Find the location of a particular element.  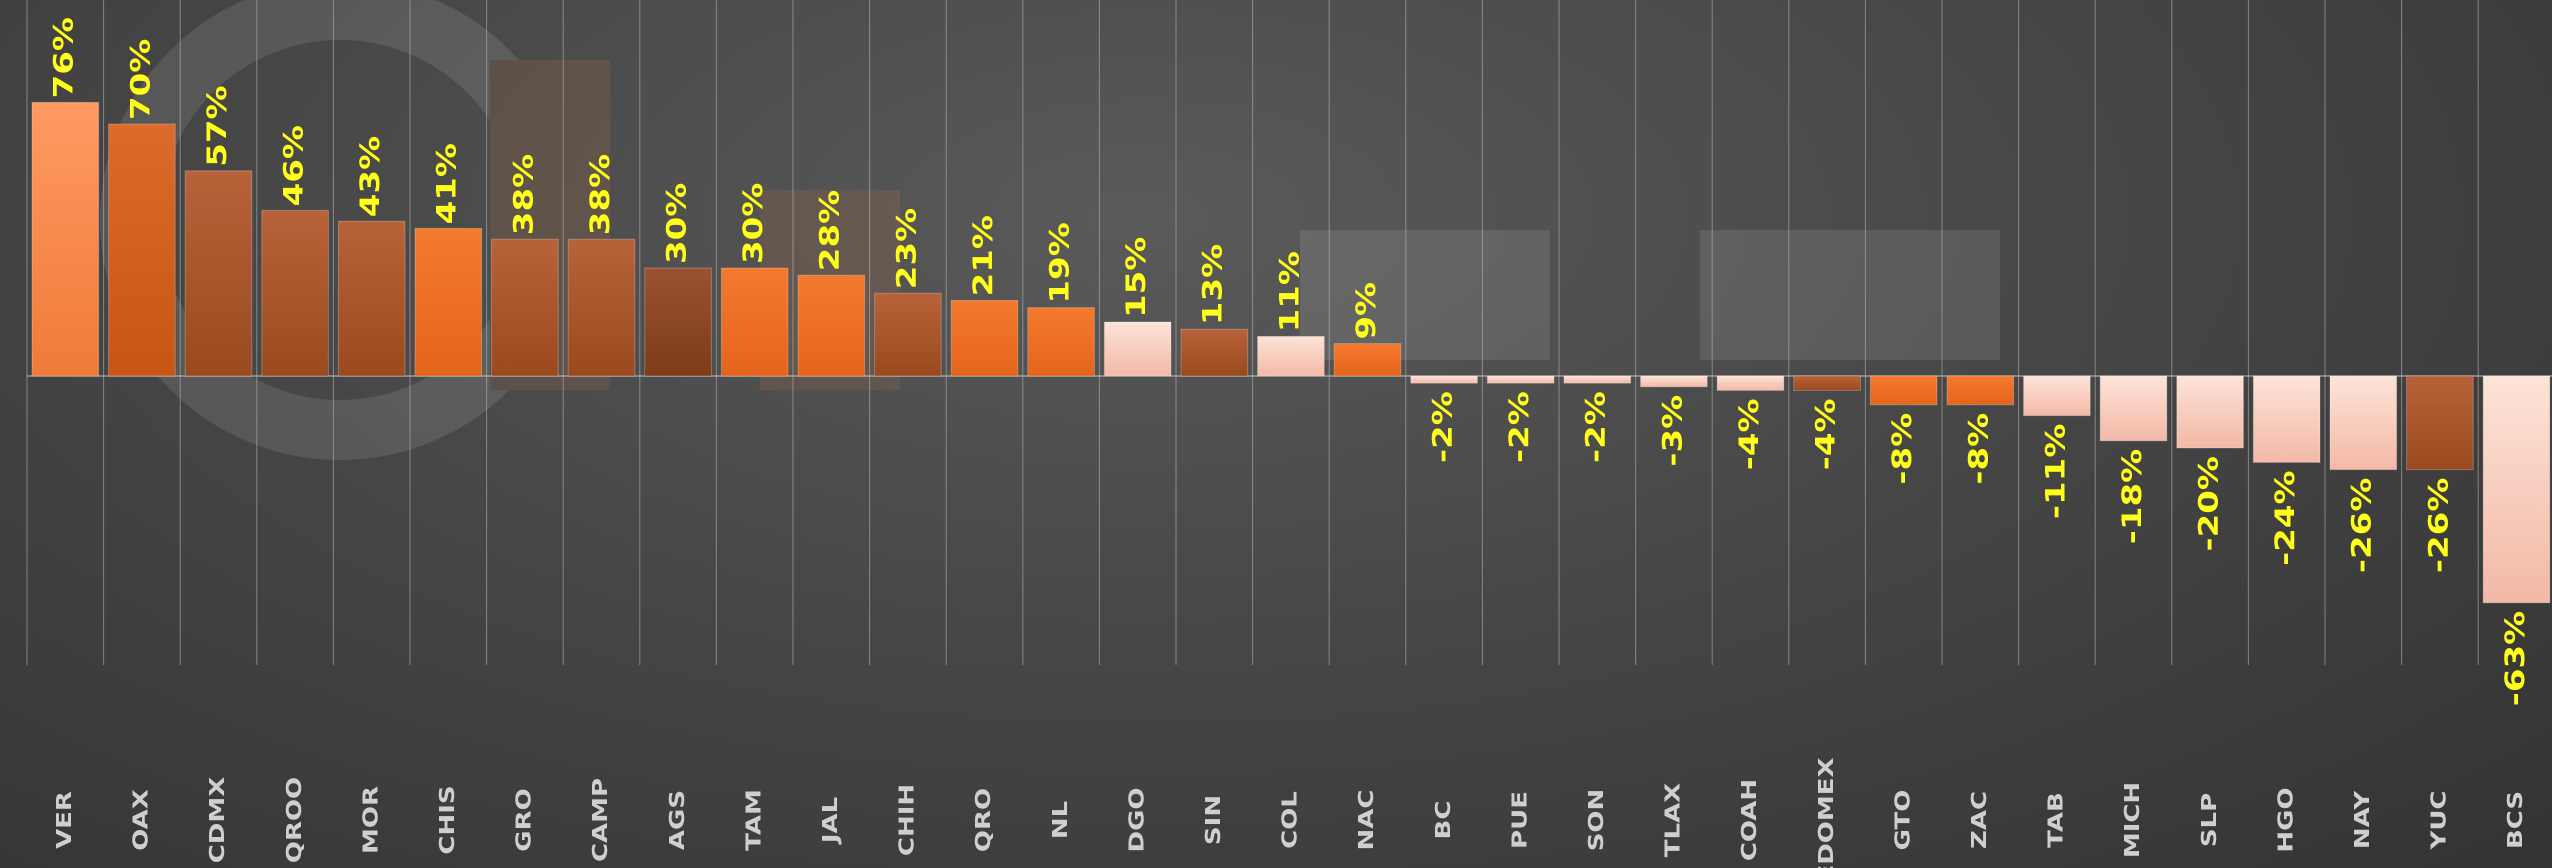

category-label: QRO is located at coordinates (983, 820).